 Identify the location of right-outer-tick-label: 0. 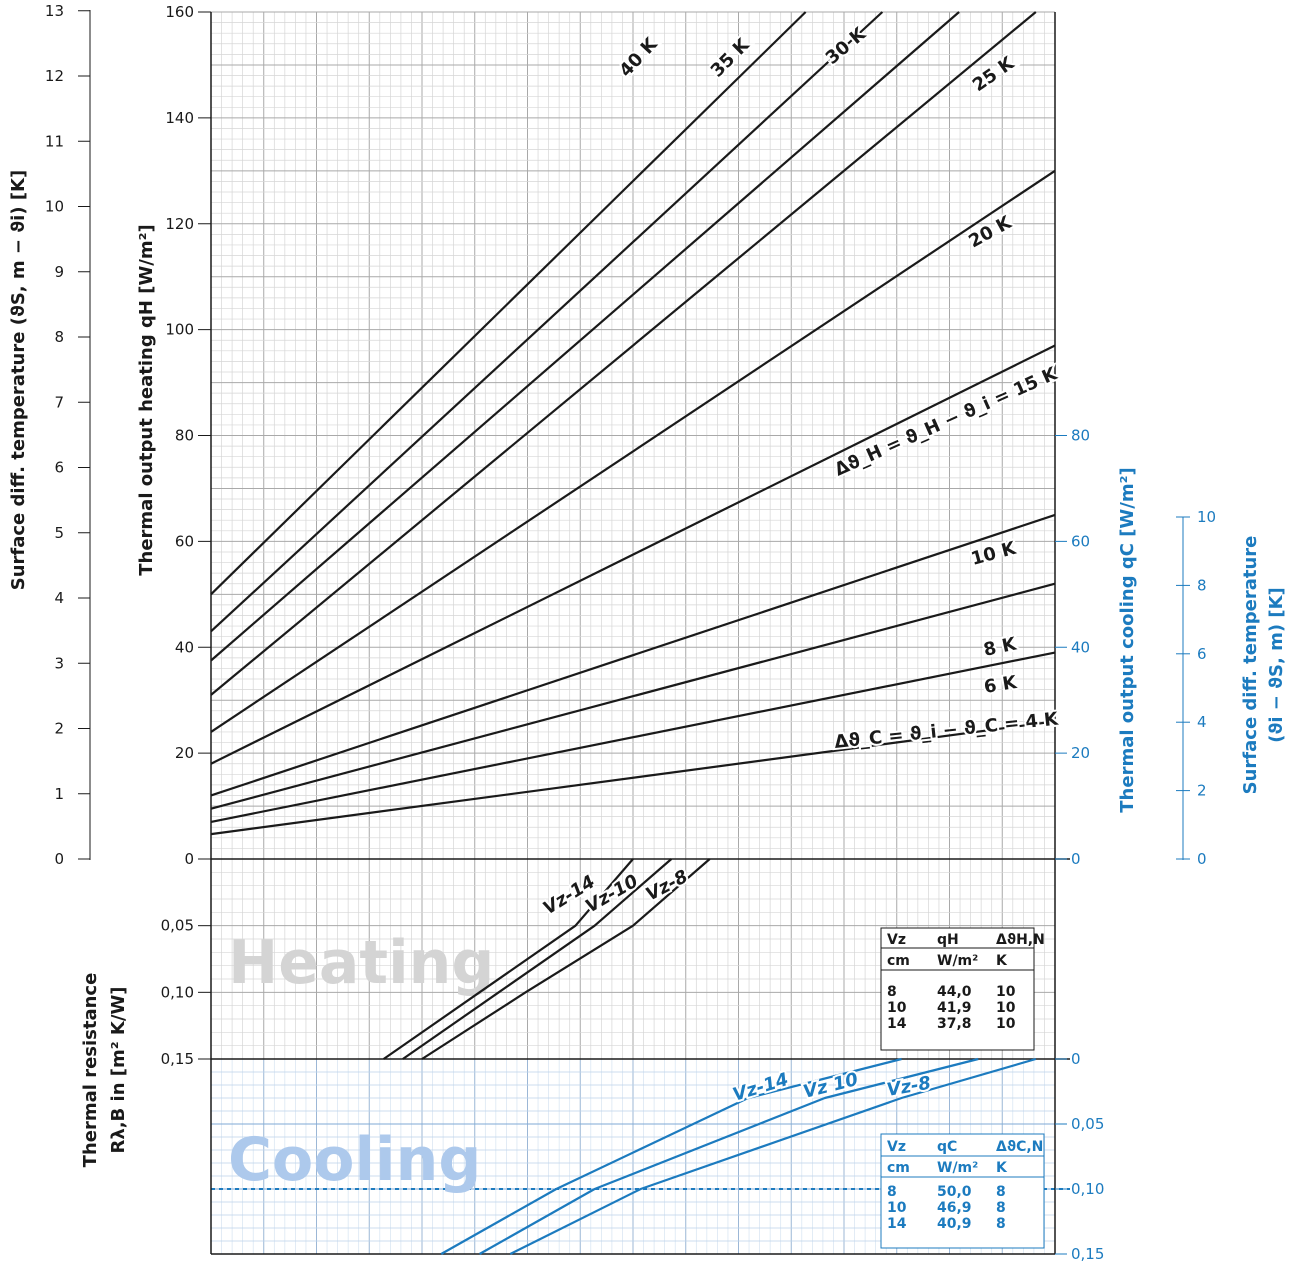
(1202, 859).